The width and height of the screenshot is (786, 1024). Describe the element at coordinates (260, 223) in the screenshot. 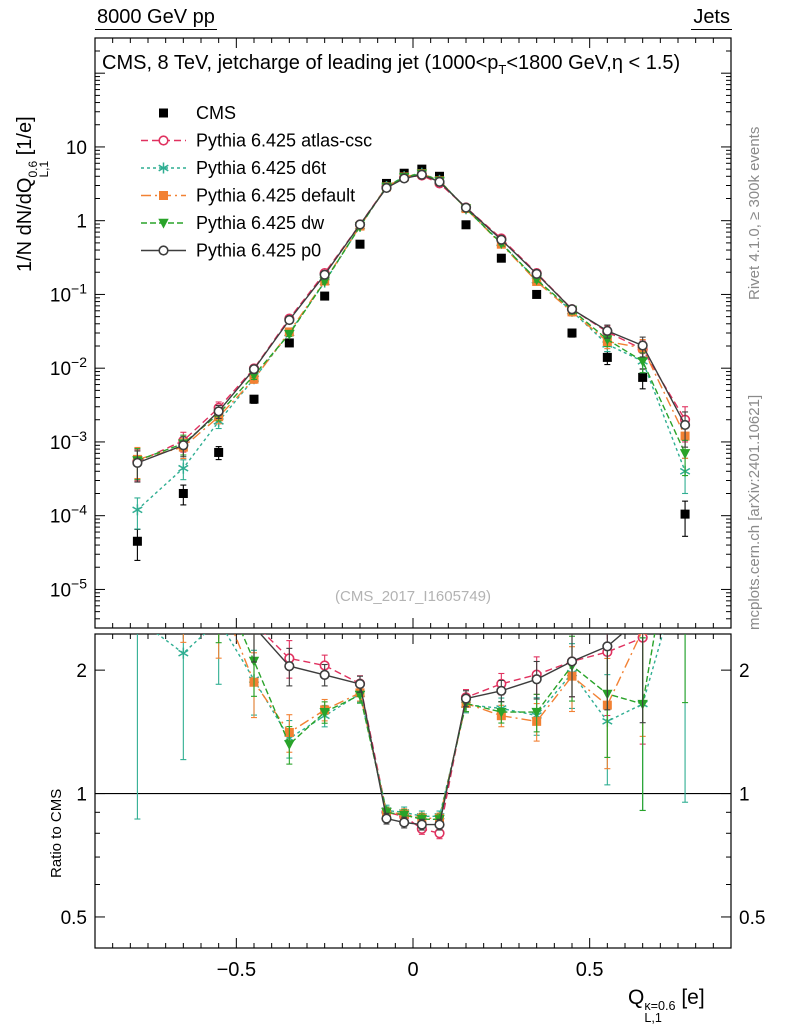

I see `svg-text: Pythia 6.425 dw` at that location.